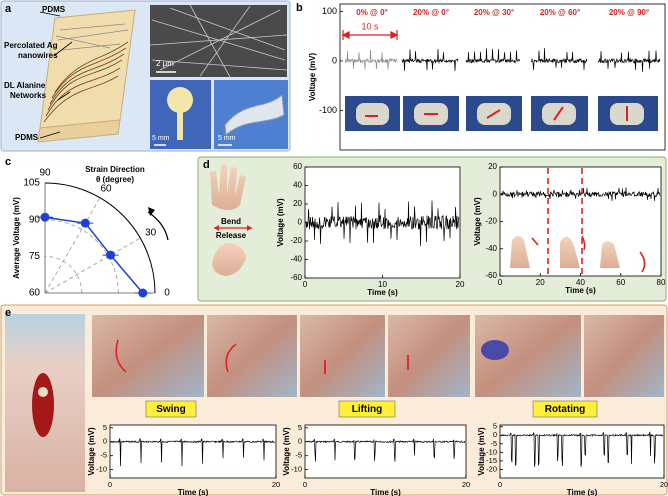 The width and height of the screenshot is (668, 496). Describe the element at coordinates (501, 113) in the screenshot. I see `strain-photos` at that location.